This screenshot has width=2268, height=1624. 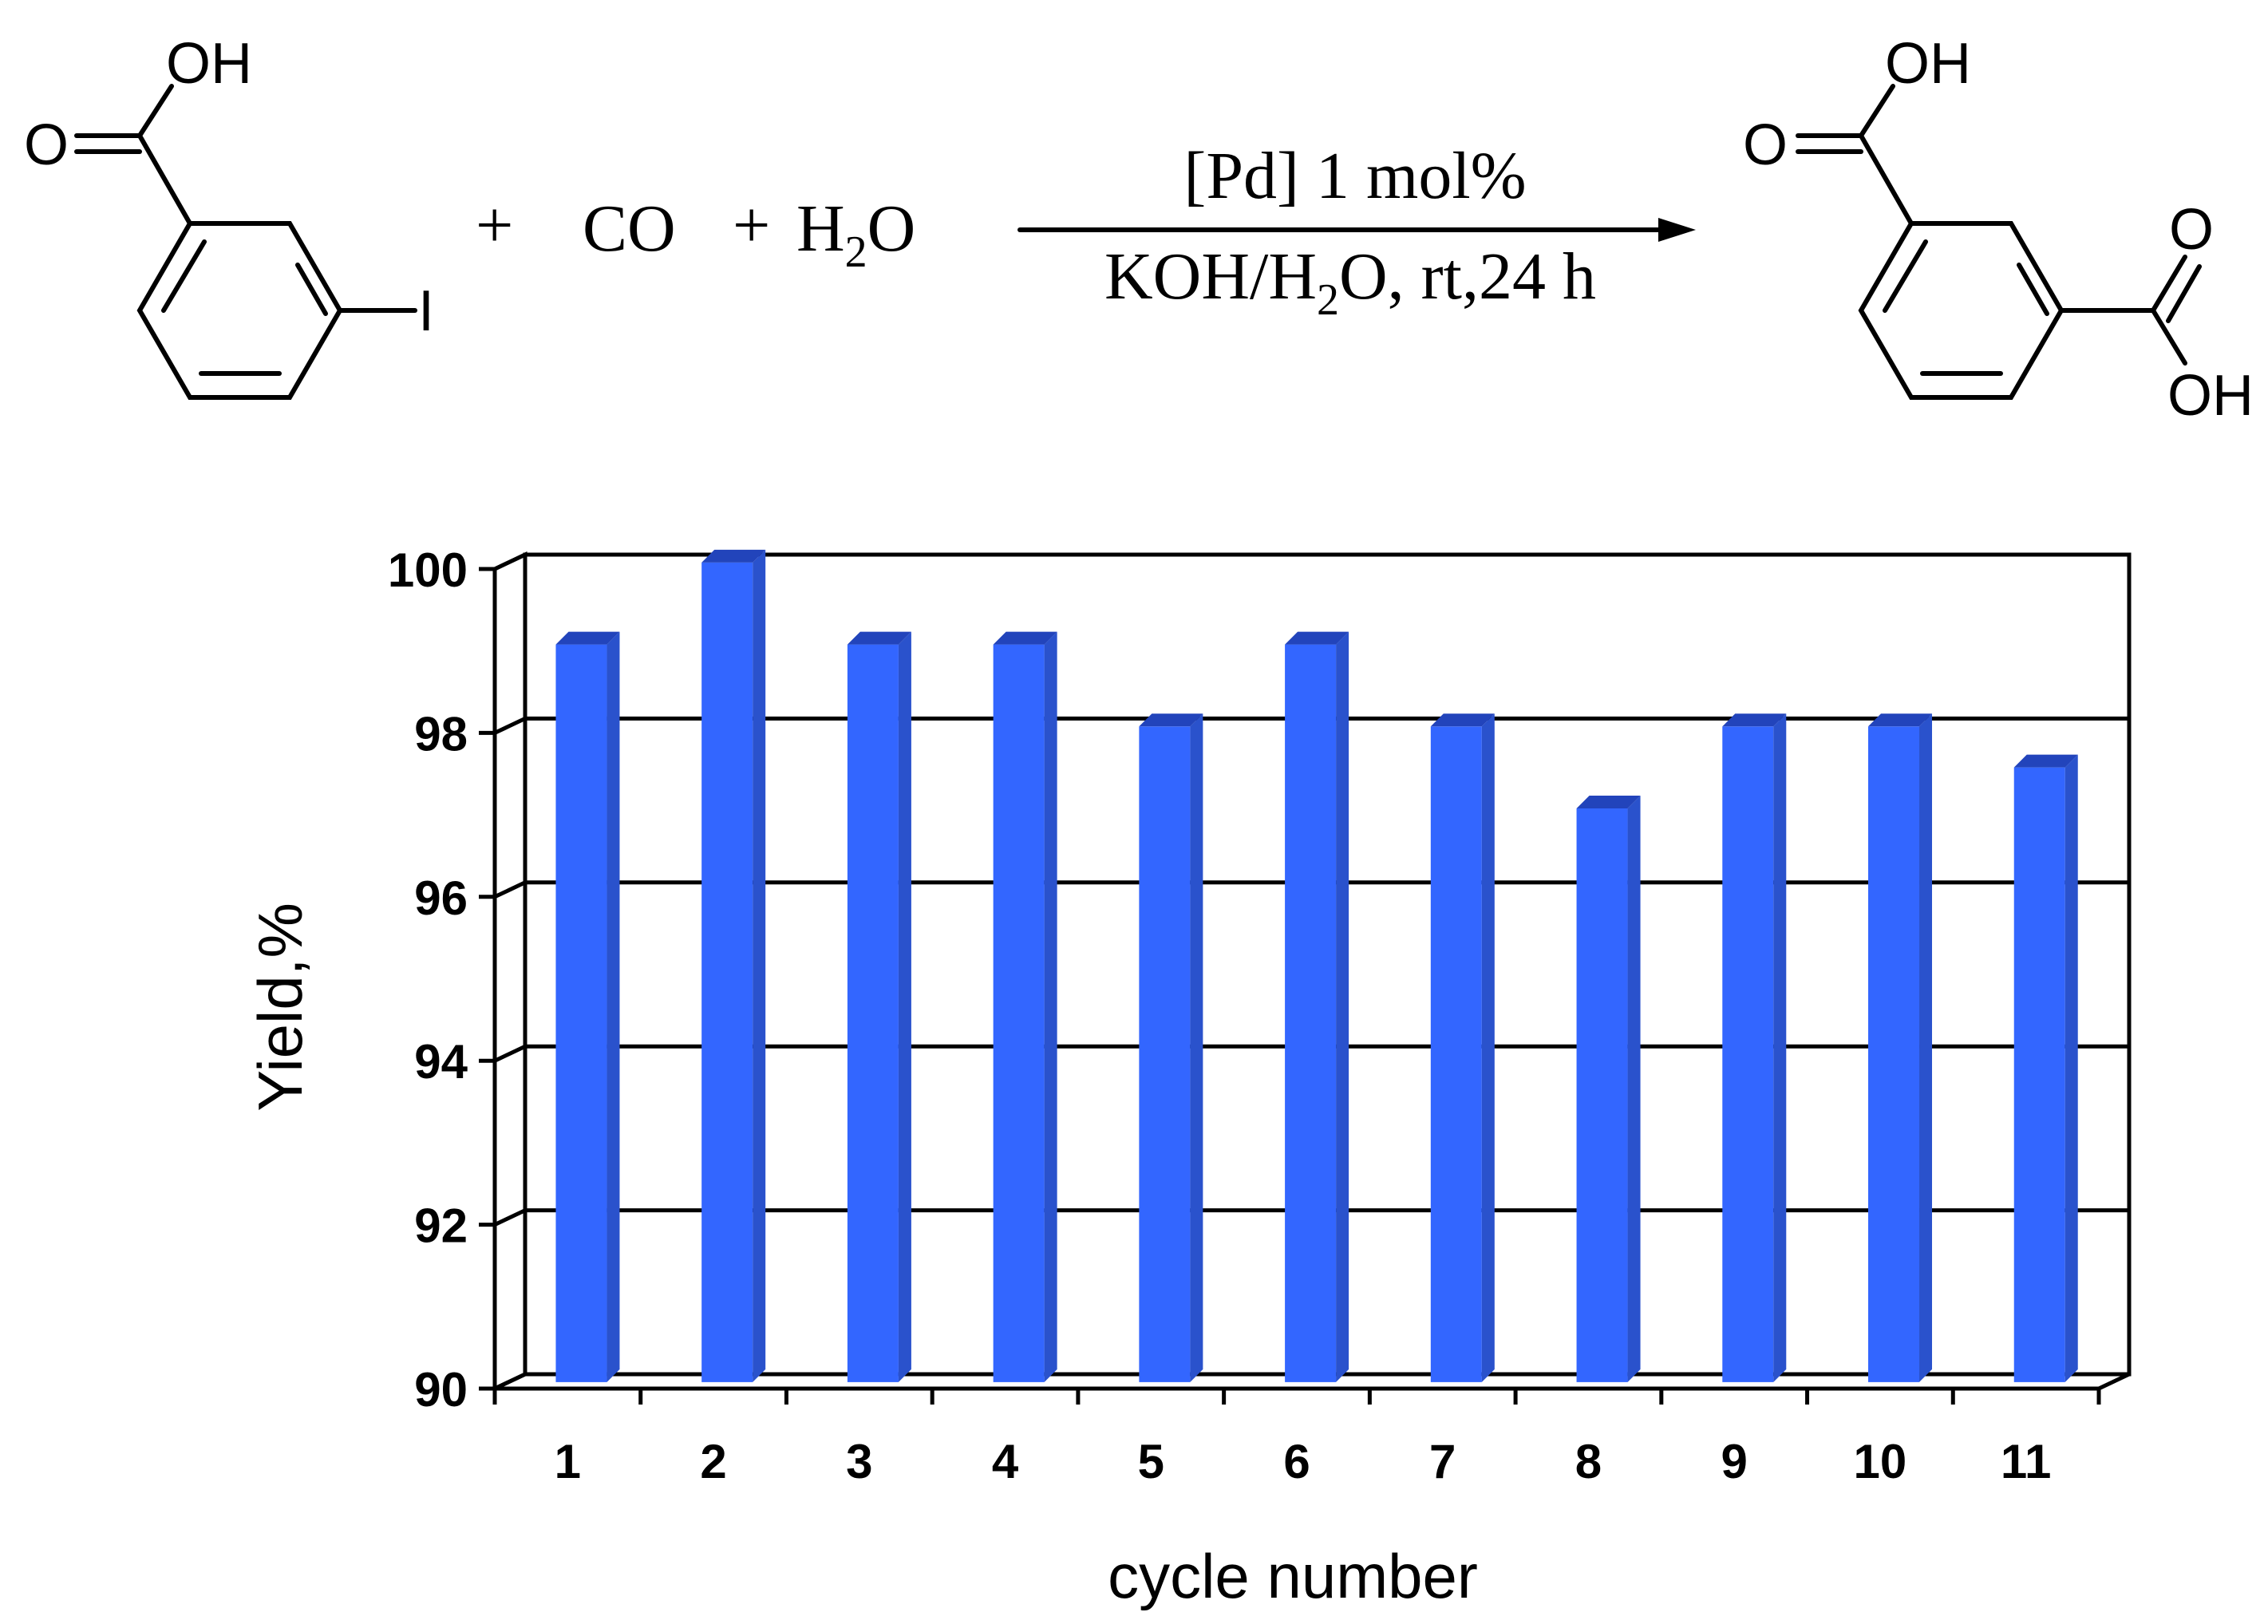 What do you see at coordinates (1005, 1461) in the screenshot?
I see `x-tick-label: 4` at bounding box center [1005, 1461].